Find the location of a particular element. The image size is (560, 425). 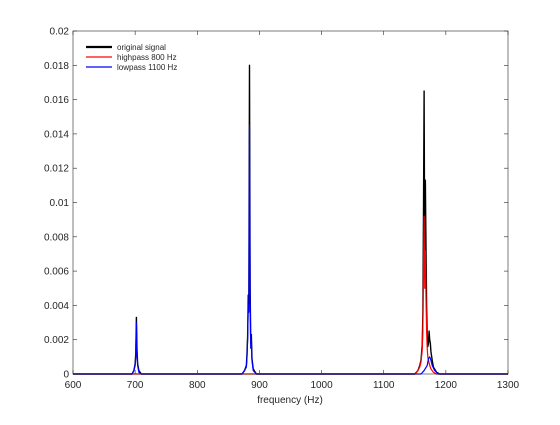

x-tick-label: 900 is located at coordinates (259, 385).